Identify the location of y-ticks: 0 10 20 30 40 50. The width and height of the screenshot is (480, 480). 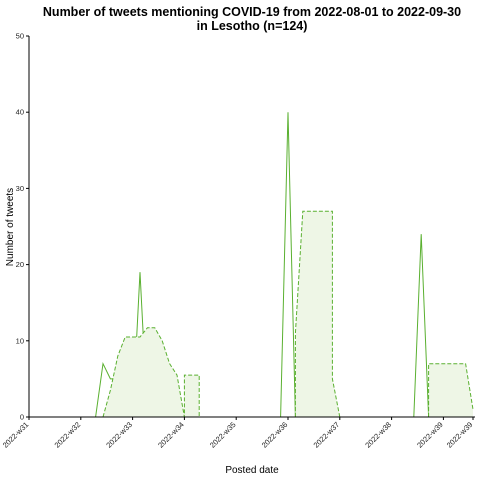
(22, 227).